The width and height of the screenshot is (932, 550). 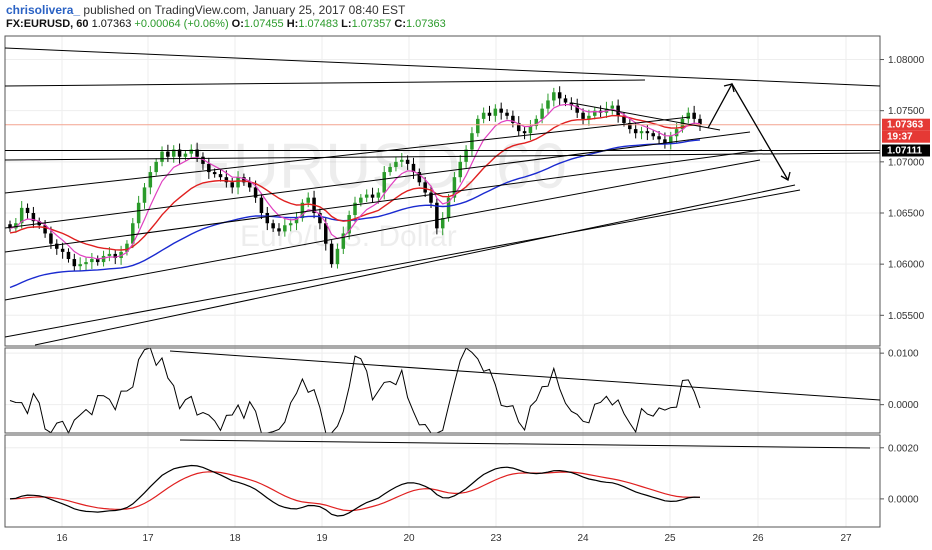 What do you see at coordinates (906, 316) in the screenshot?
I see `y-tick-label: 1.05500` at bounding box center [906, 316].